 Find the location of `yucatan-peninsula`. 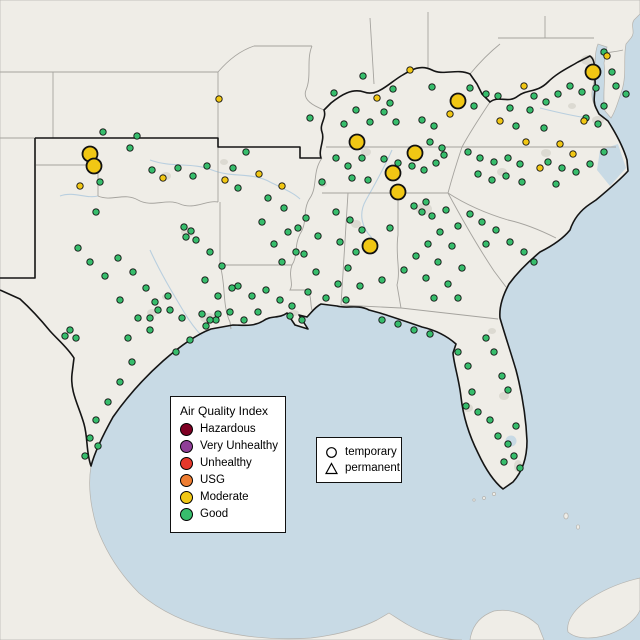

yucatan-peninsula is located at coordinates (507, 624).